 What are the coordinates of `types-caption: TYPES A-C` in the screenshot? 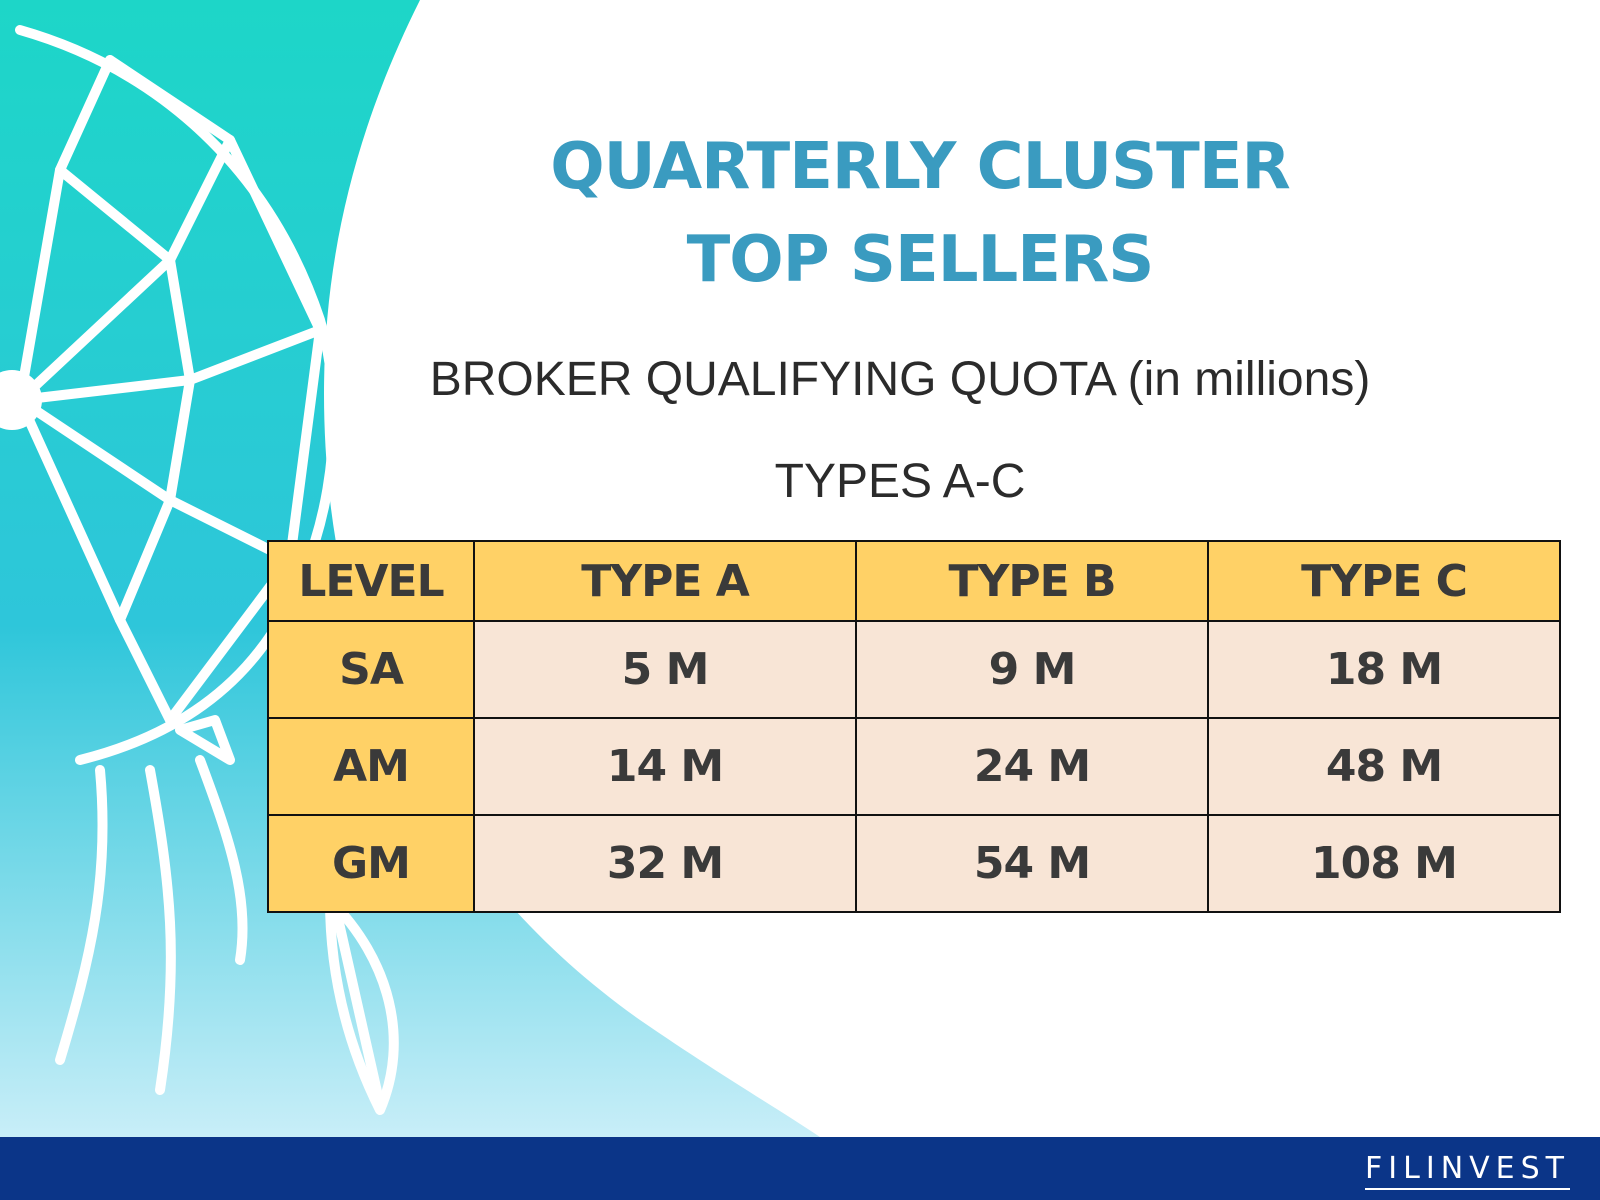 It's located at (900, 481).